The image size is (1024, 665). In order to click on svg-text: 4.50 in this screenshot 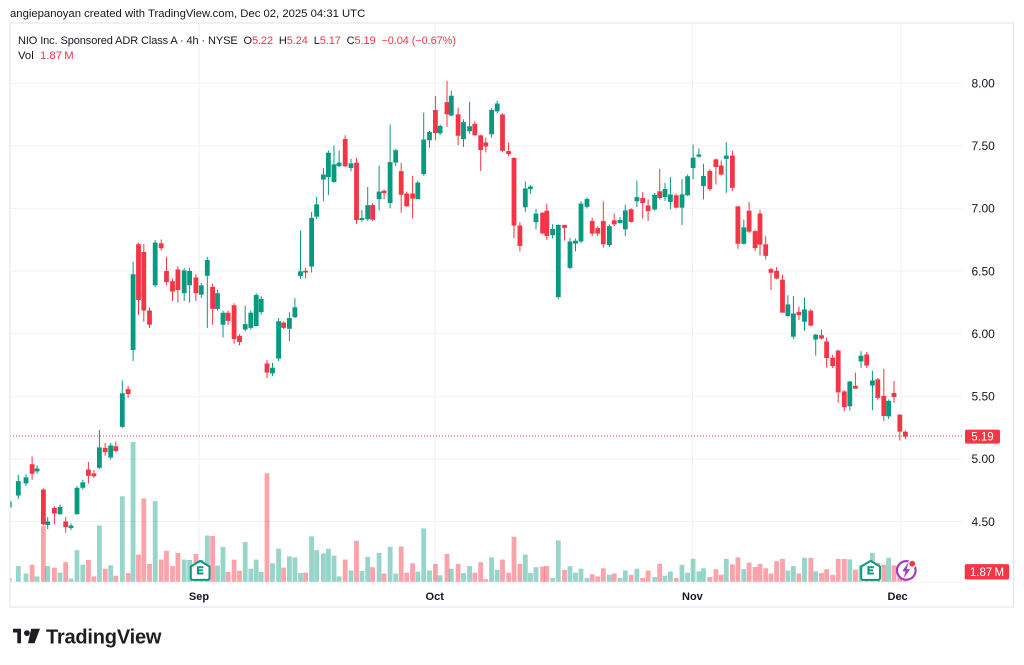, I will do `click(984, 522)`.